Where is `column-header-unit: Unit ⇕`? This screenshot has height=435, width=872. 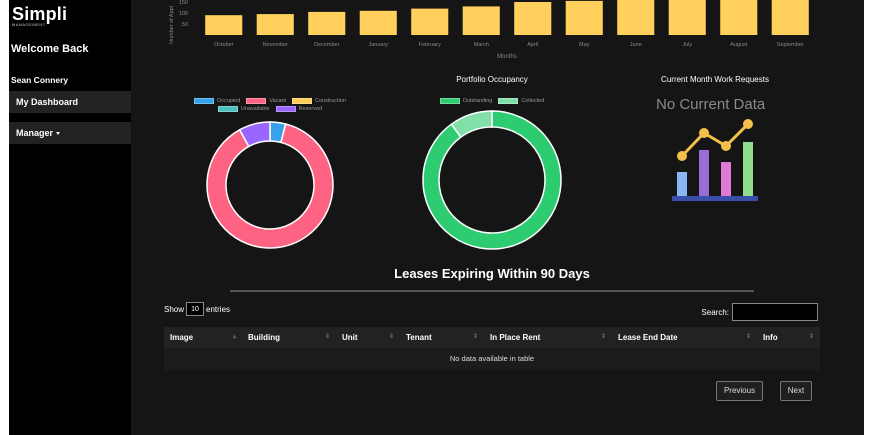 column-header-unit: Unit ⇕ is located at coordinates (368, 337).